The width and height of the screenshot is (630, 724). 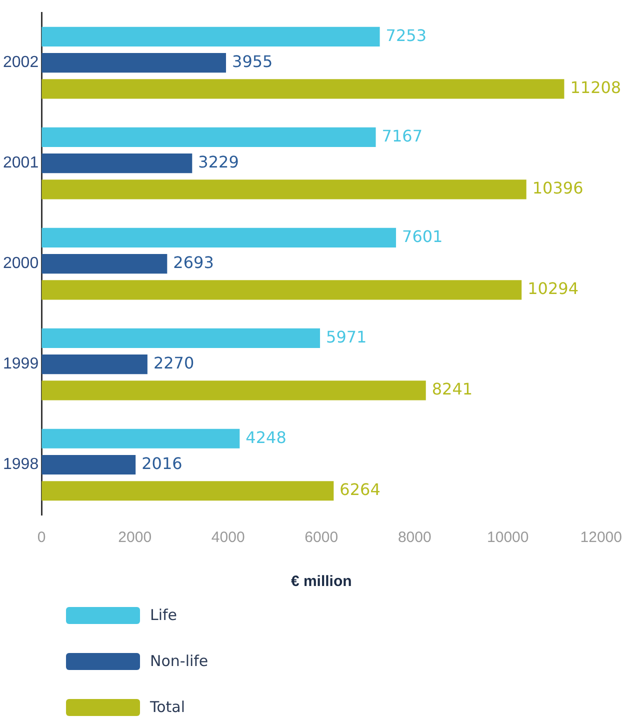 What do you see at coordinates (21, 364) in the screenshot?
I see `y-tick-label: 1999` at bounding box center [21, 364].